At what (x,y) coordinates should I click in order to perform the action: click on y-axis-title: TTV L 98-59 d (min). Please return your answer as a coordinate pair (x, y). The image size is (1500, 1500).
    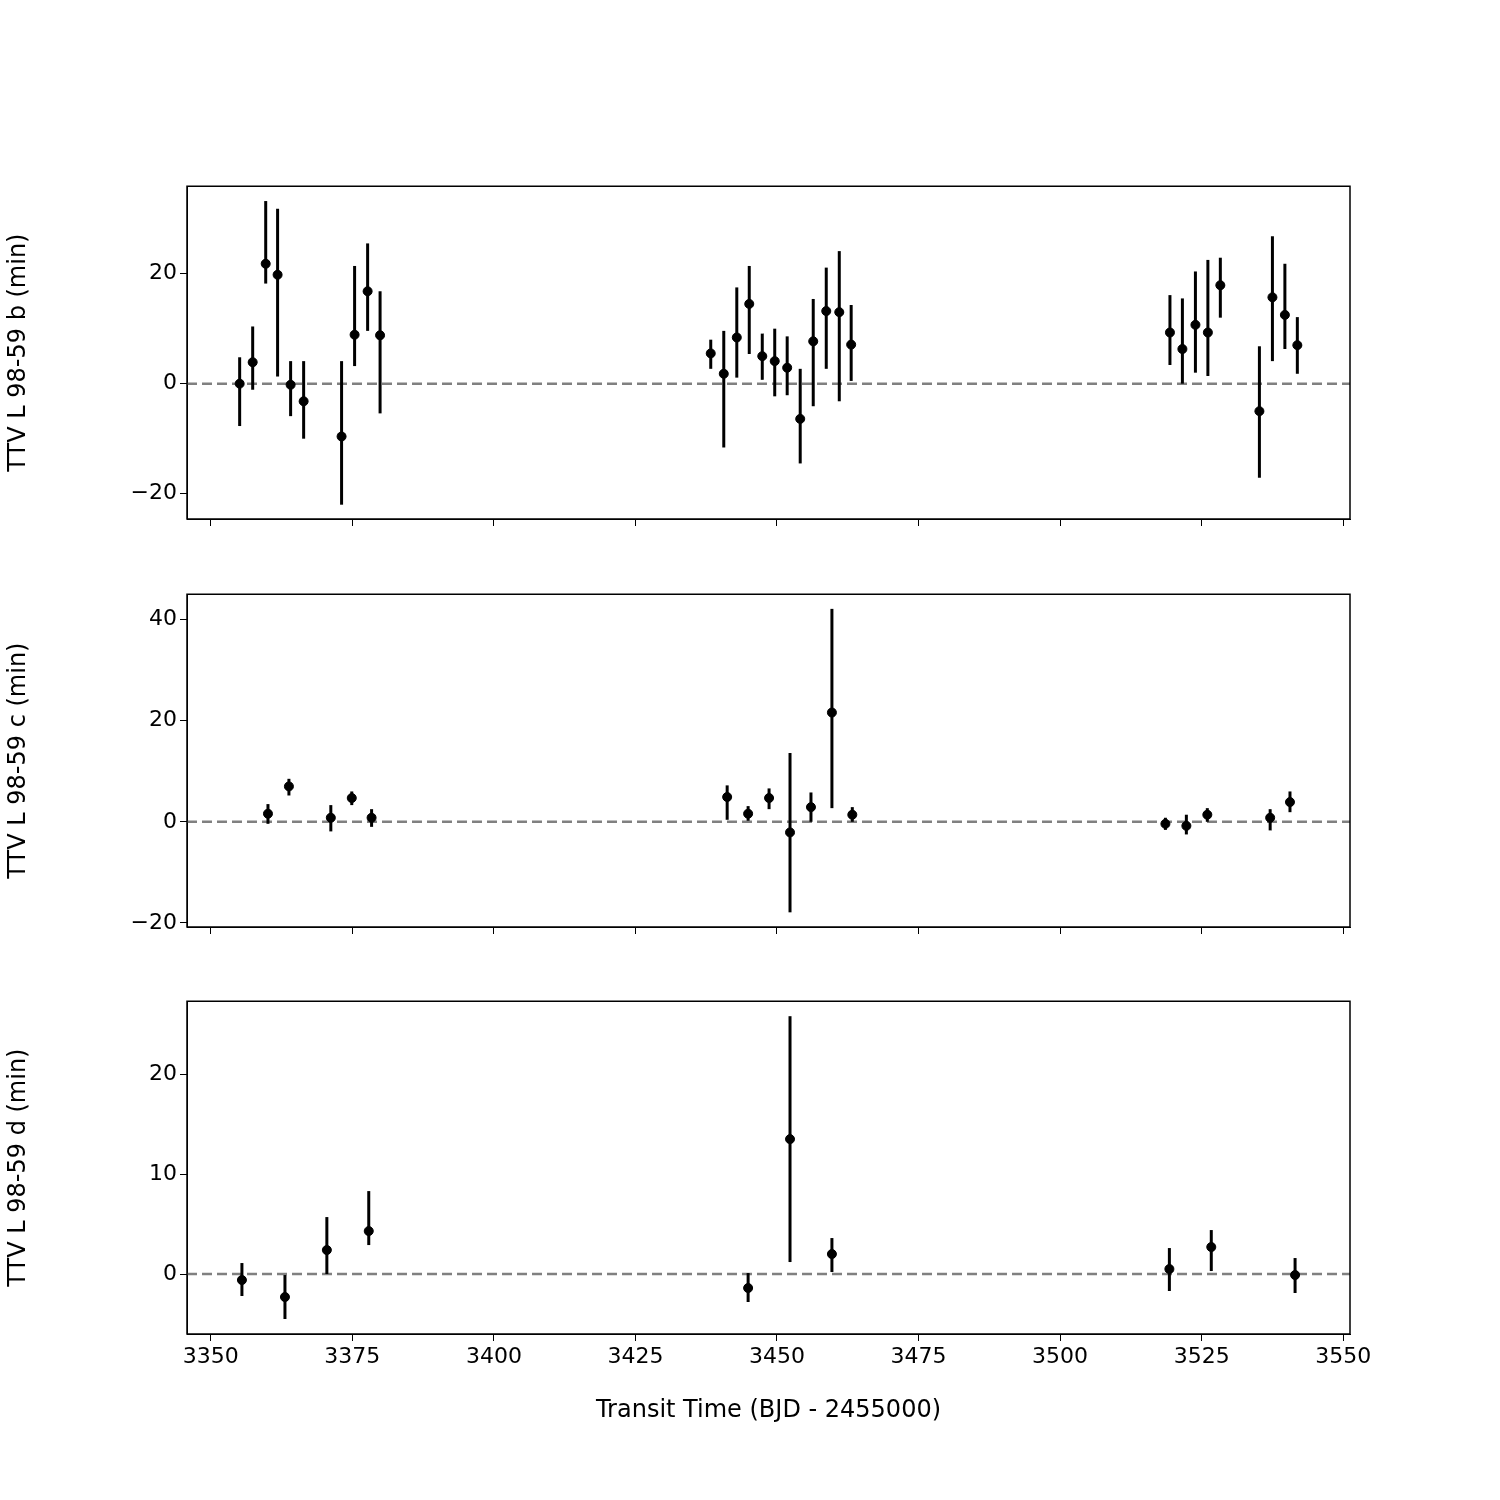
    Looking at the image, I should click on (16, 1168).